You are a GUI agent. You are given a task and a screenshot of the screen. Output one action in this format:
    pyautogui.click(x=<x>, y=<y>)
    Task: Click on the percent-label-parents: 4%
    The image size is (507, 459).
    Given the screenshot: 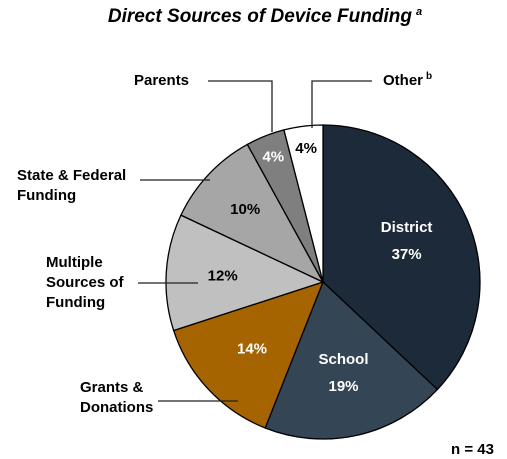 What is the action you would take?
    pyautogui.click(x=273, y=157)
    